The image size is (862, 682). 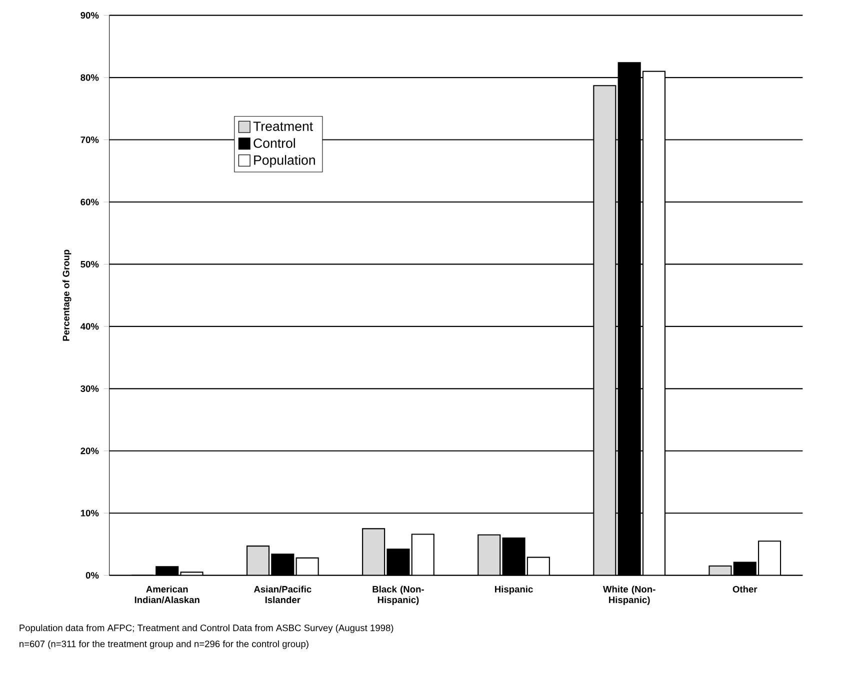 I want to click on y-tick-label: 40%, so click(x=89, y=326).